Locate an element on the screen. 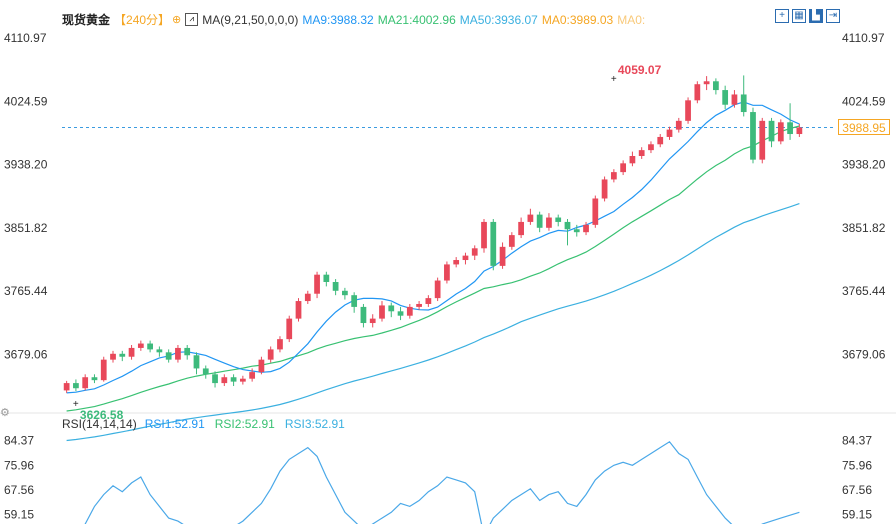  rsi-label: RSI(14,14,14) is located at coordinates (99, 424).